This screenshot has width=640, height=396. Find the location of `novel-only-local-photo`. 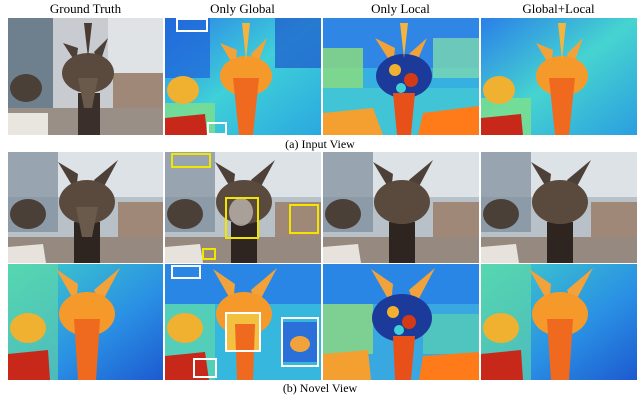

novel-only-local-photo is located at coordinates (401, 207).